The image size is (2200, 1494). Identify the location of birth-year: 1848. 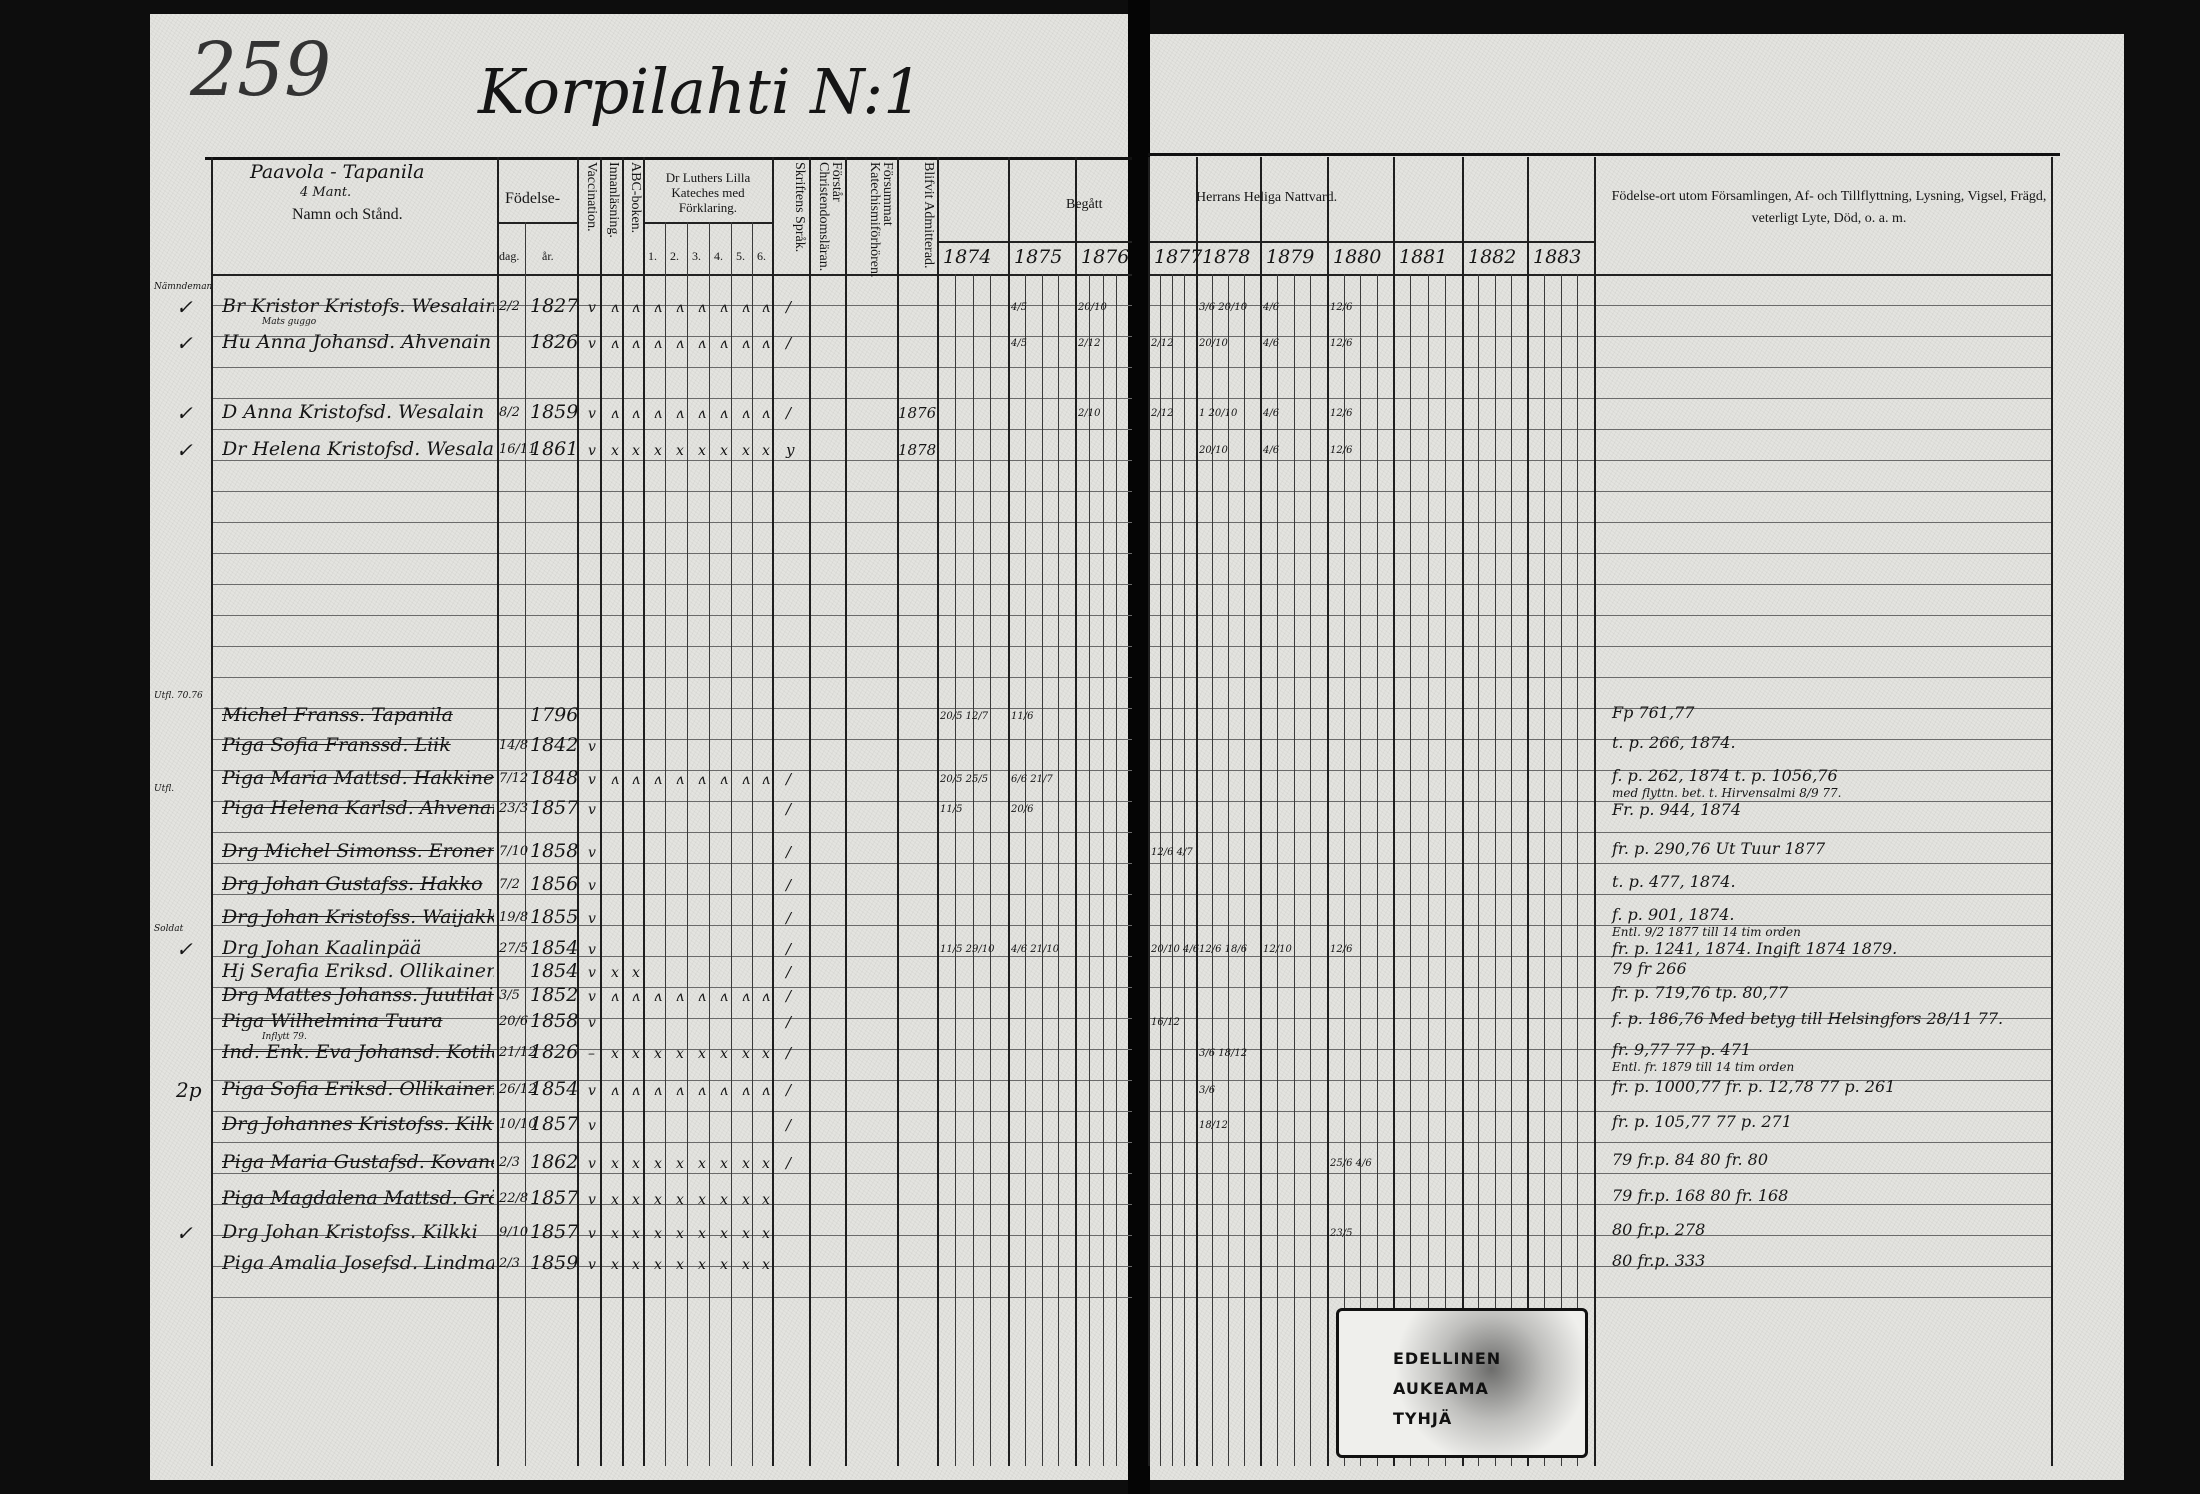
(554, 778).